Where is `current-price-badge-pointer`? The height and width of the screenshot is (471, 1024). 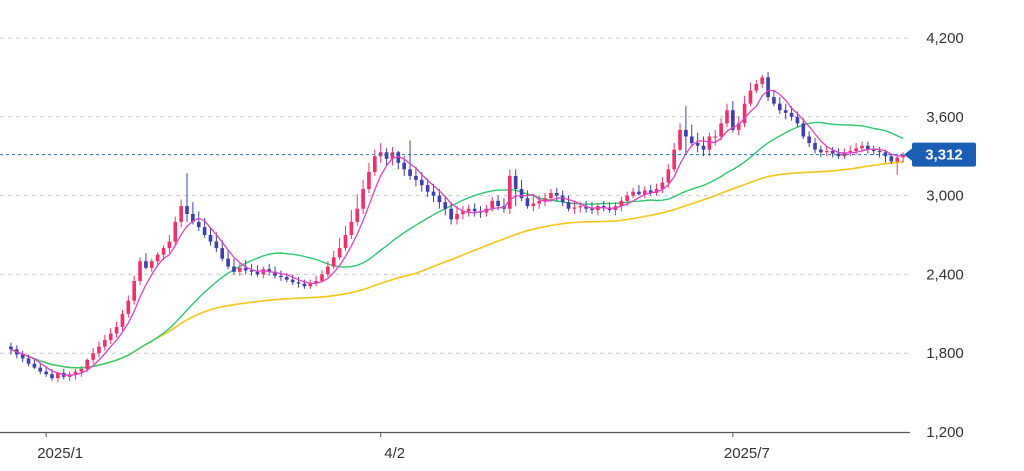 current-price-badge-pointer is located at coordinates (908, 154).